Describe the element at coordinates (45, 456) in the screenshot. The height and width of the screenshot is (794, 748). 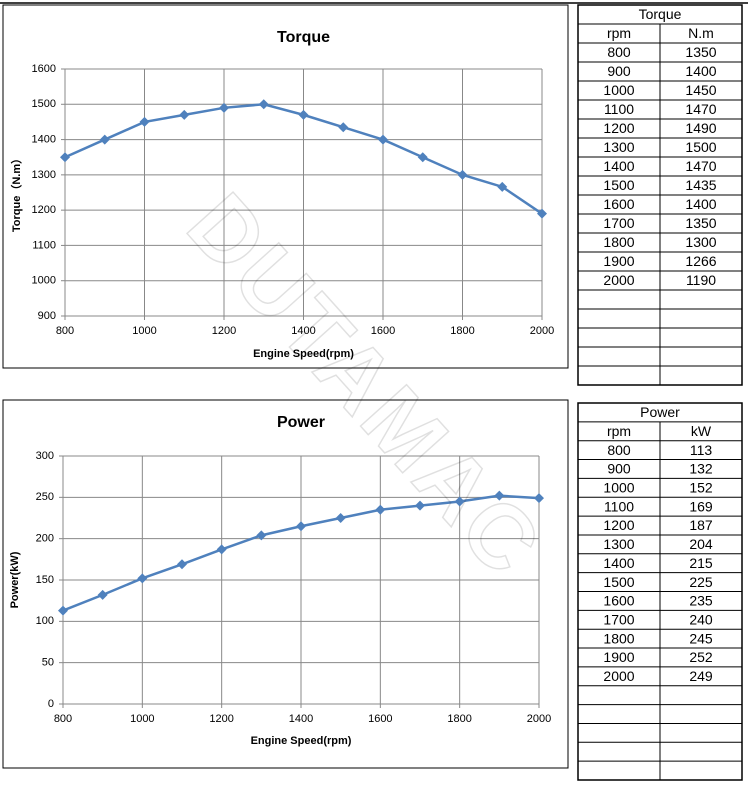
I see `y-tick-label: 300` at that location.